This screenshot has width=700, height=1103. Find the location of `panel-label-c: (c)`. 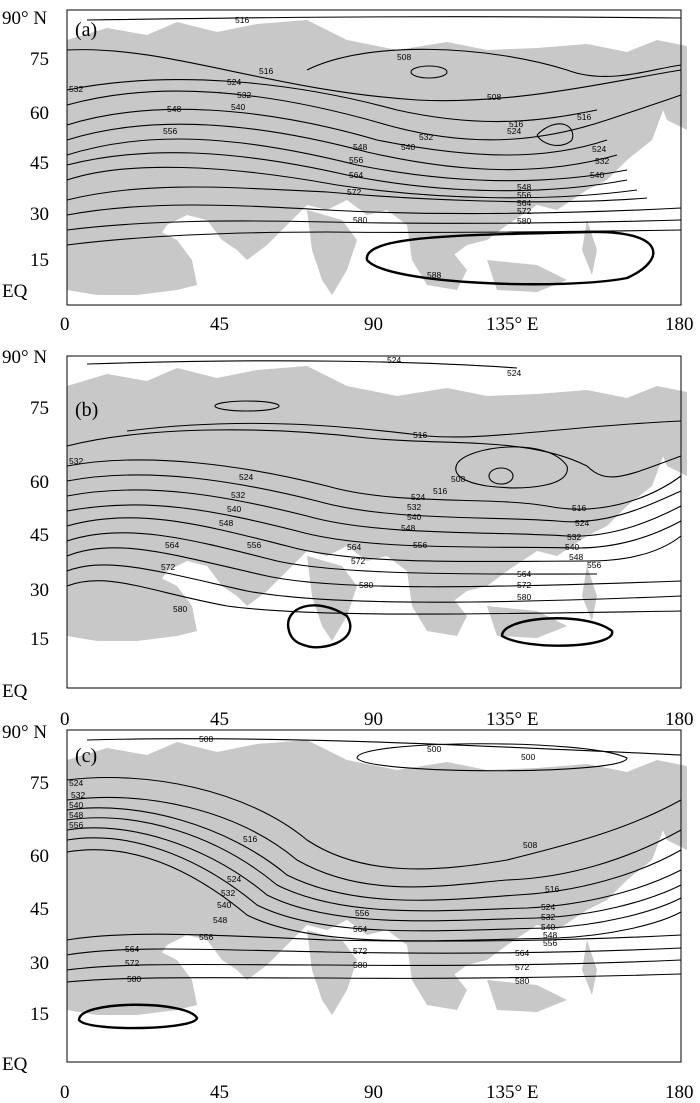

panel-label-c: (c) is located at coordinates (86, 756).